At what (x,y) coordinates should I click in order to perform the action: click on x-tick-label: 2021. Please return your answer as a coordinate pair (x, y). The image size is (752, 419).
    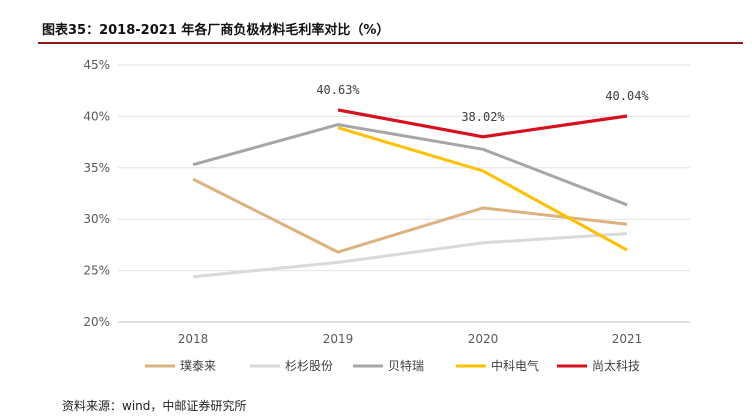
    Looking at the image, I should click on (627, 339).